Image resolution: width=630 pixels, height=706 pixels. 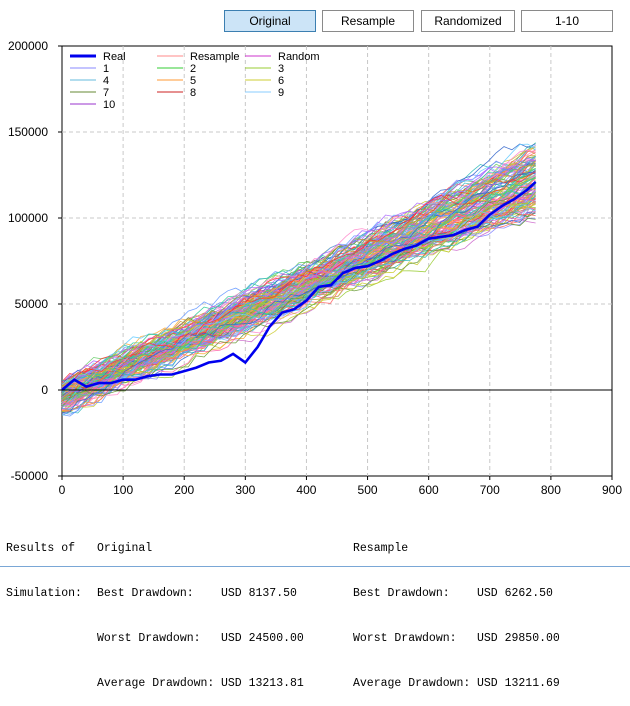 What do you see at coordinates (109, 105) in the screenshot?
I see `legend-label: 10` at bounding box center [109, 105].